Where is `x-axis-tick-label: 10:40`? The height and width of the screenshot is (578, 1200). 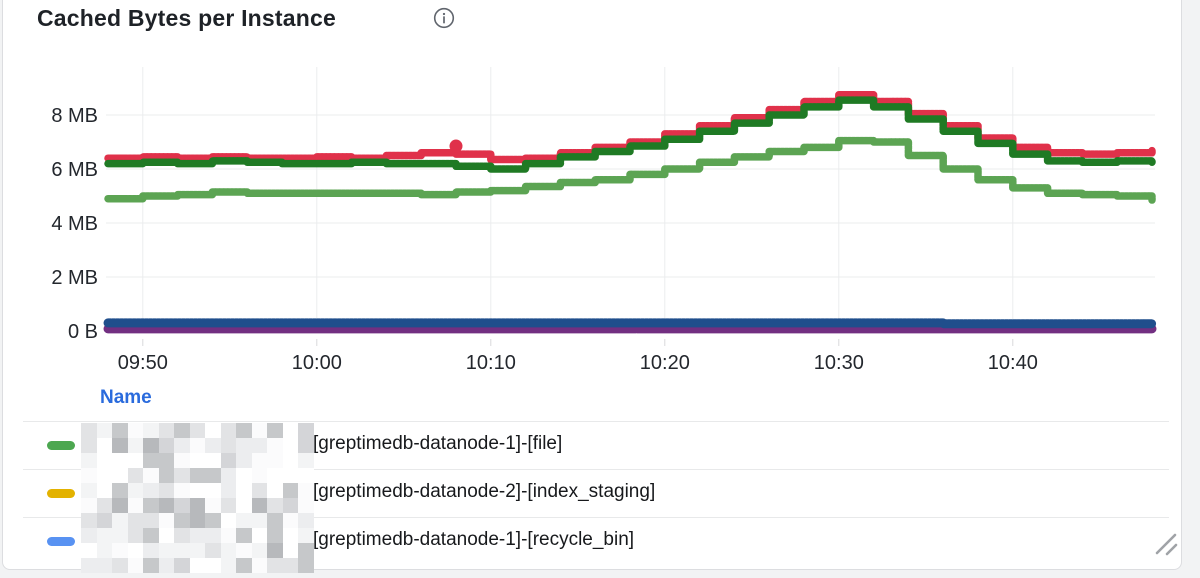
x-axis-tick-label: 10:40 is located at coordinates (1013, 363).